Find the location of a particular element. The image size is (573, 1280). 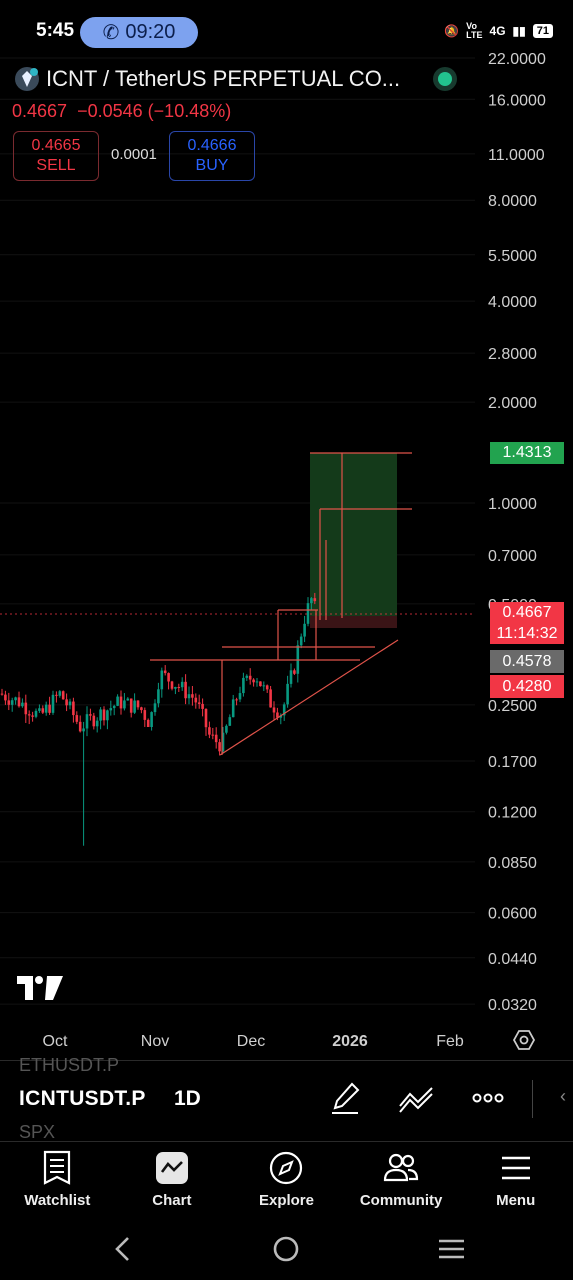

symbol-selector: ICNTUSDT.P is located at coordinates (82, 1098).